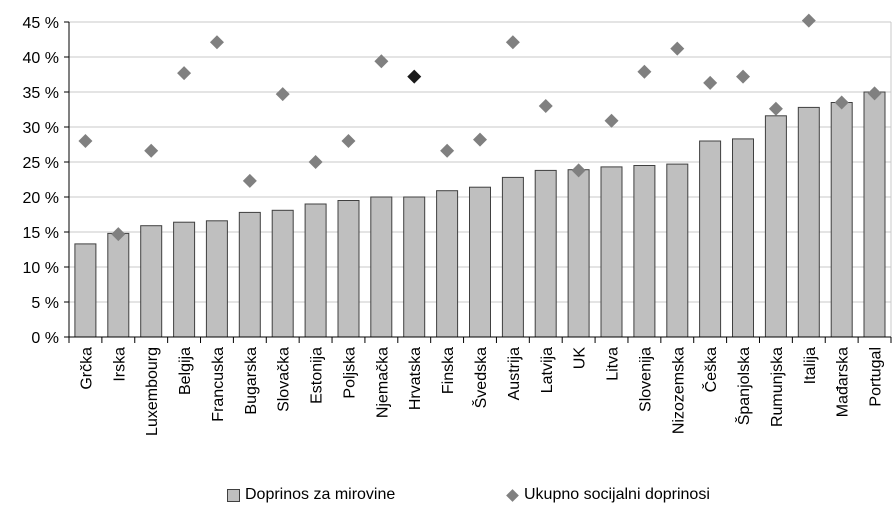 This screenshot has height=513, width=892. What do you see at coordinates (480, 377) in the screenshot?
I see `x-tick-label: Švedska` at bounding box center [480, 377].